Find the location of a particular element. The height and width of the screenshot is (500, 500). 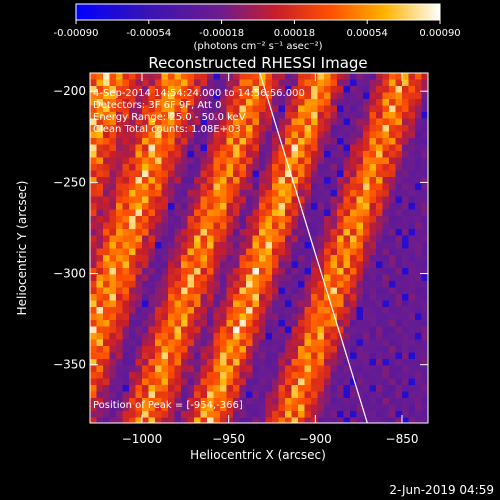

colorbar-tick-label: -0.00054 is located at coordinates (148, 33).